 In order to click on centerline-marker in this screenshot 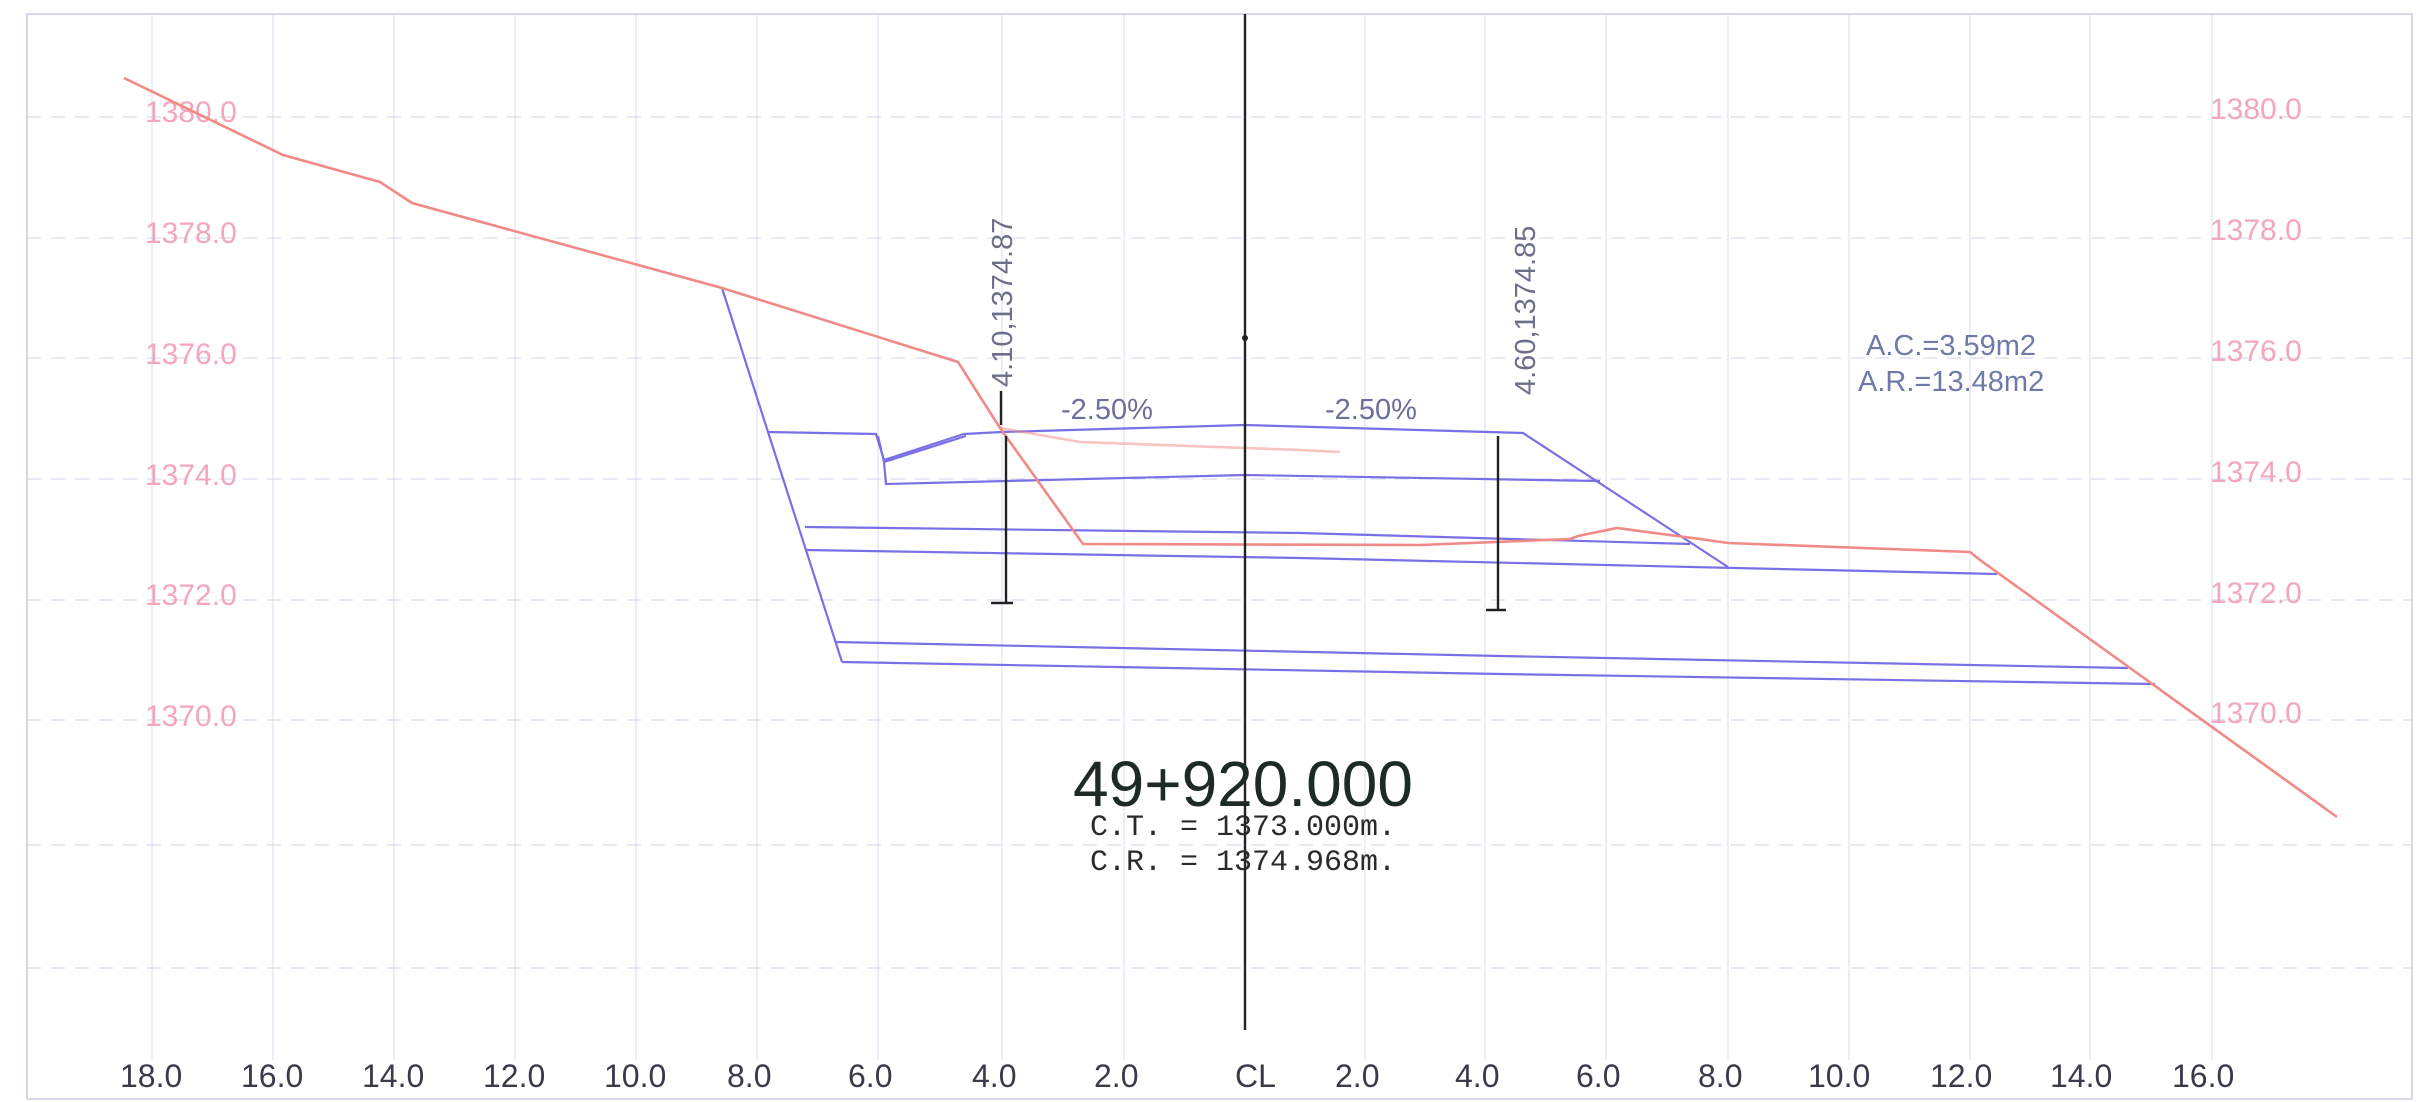, I will do `click(1245, 338)`.